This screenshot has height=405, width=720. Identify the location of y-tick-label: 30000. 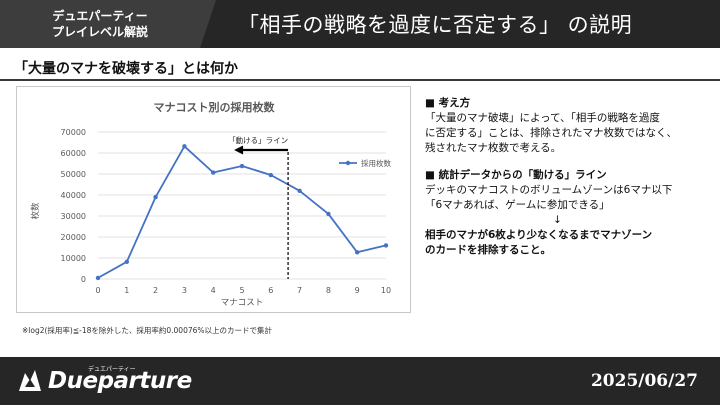
(73, 216).